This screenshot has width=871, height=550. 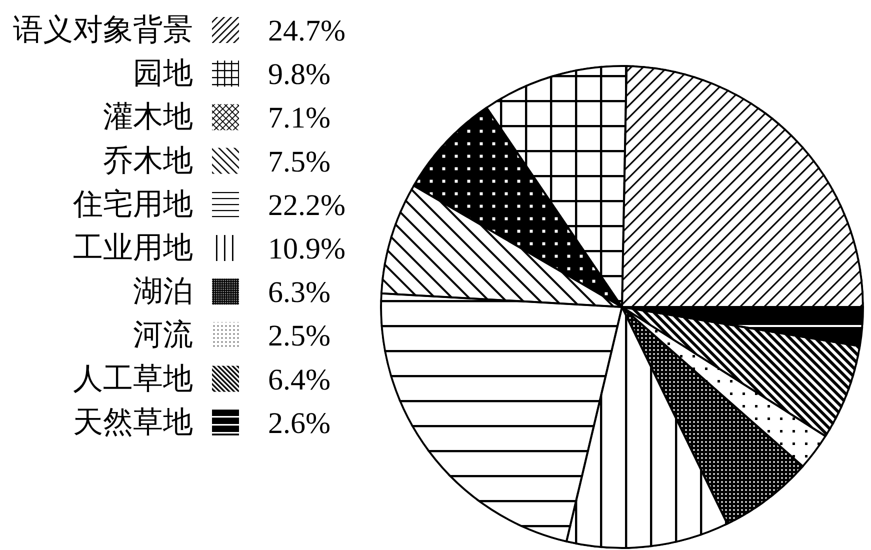 What do you see at coordinates (103, 30) in the screenshot?
I see `legend-label: 语义对象背景` at bounding box center [103, 30].